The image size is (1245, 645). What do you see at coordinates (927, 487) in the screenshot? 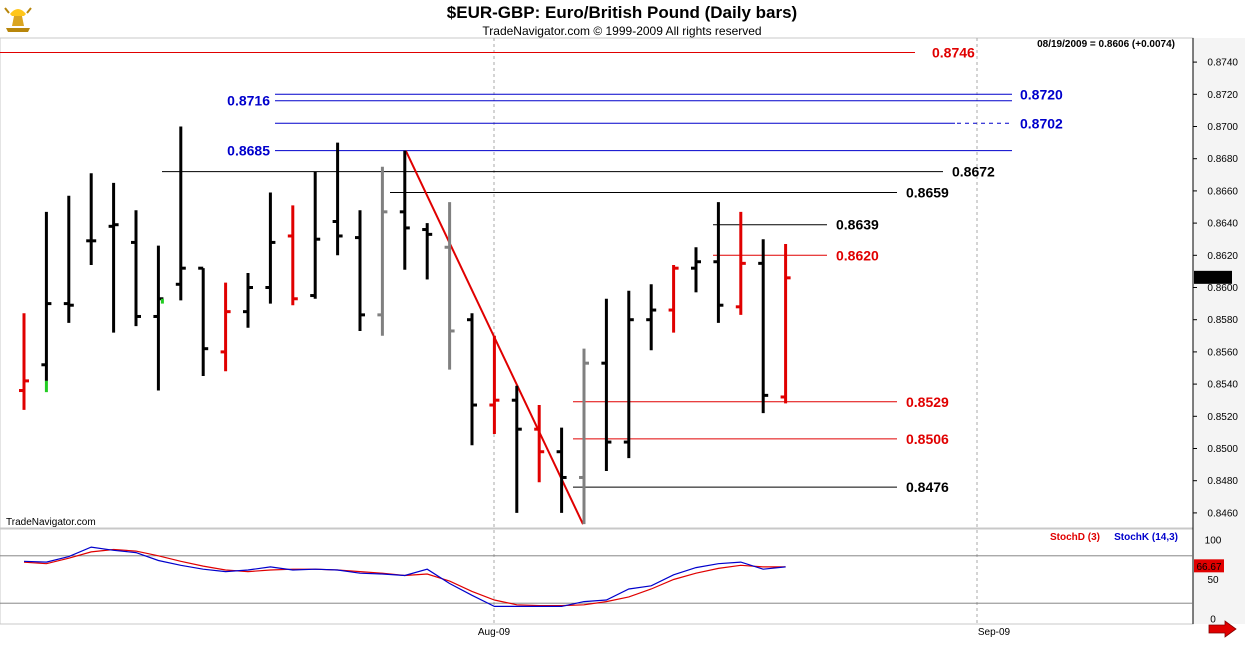
I see `level-label: 0.8476` at bounding box center [927, 487].